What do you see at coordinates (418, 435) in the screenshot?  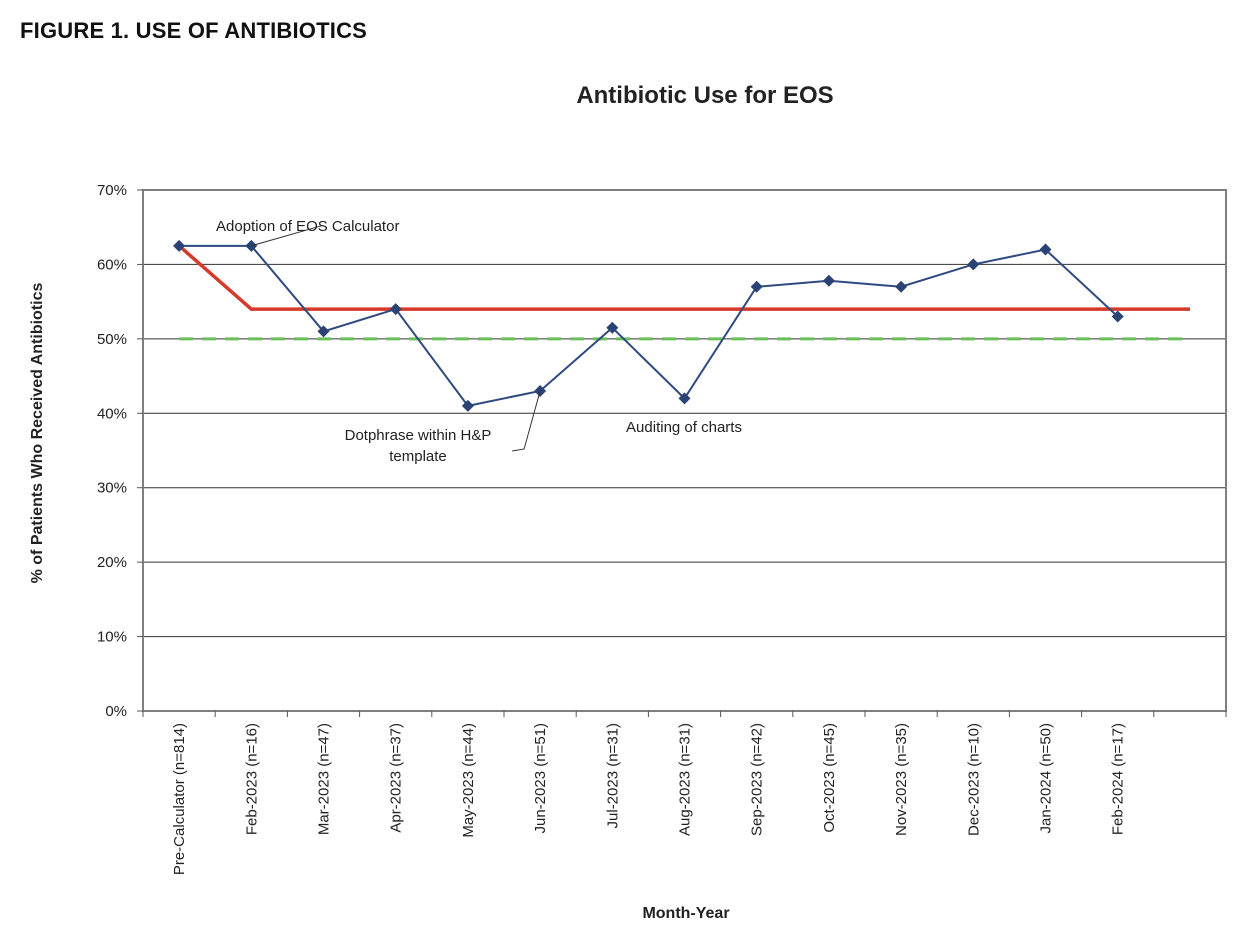 I see `annotation-dotphrase-line1: Dotphrase within H&P` at bounding box center [418, 435].